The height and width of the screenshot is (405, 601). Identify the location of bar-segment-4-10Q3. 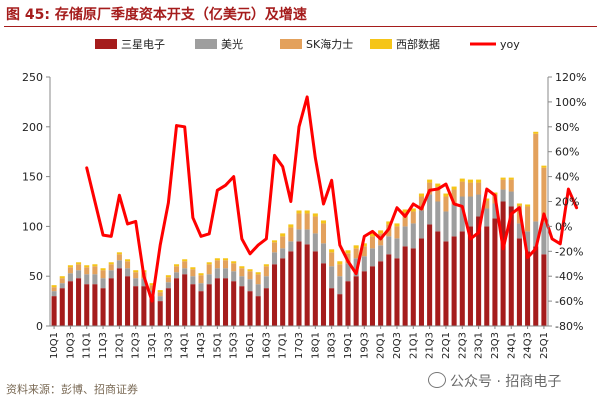
(70, 266).